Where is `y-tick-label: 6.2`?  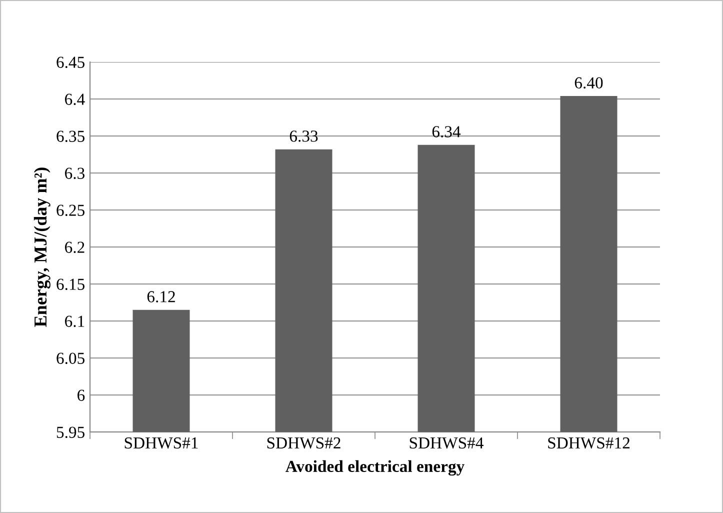 y-tick-label: 6.2 is located at coordinates (74, 248).